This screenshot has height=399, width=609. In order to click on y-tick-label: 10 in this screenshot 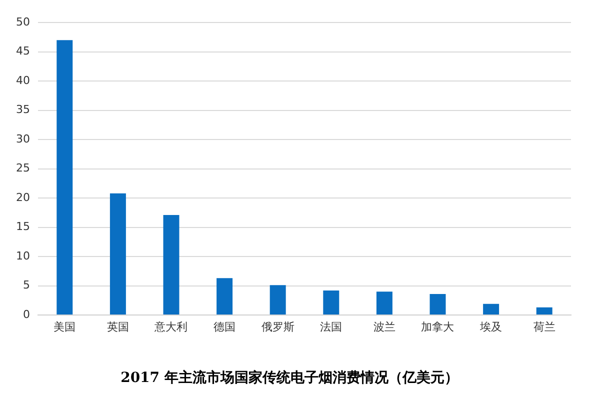, I will do `click(23, 255)`.